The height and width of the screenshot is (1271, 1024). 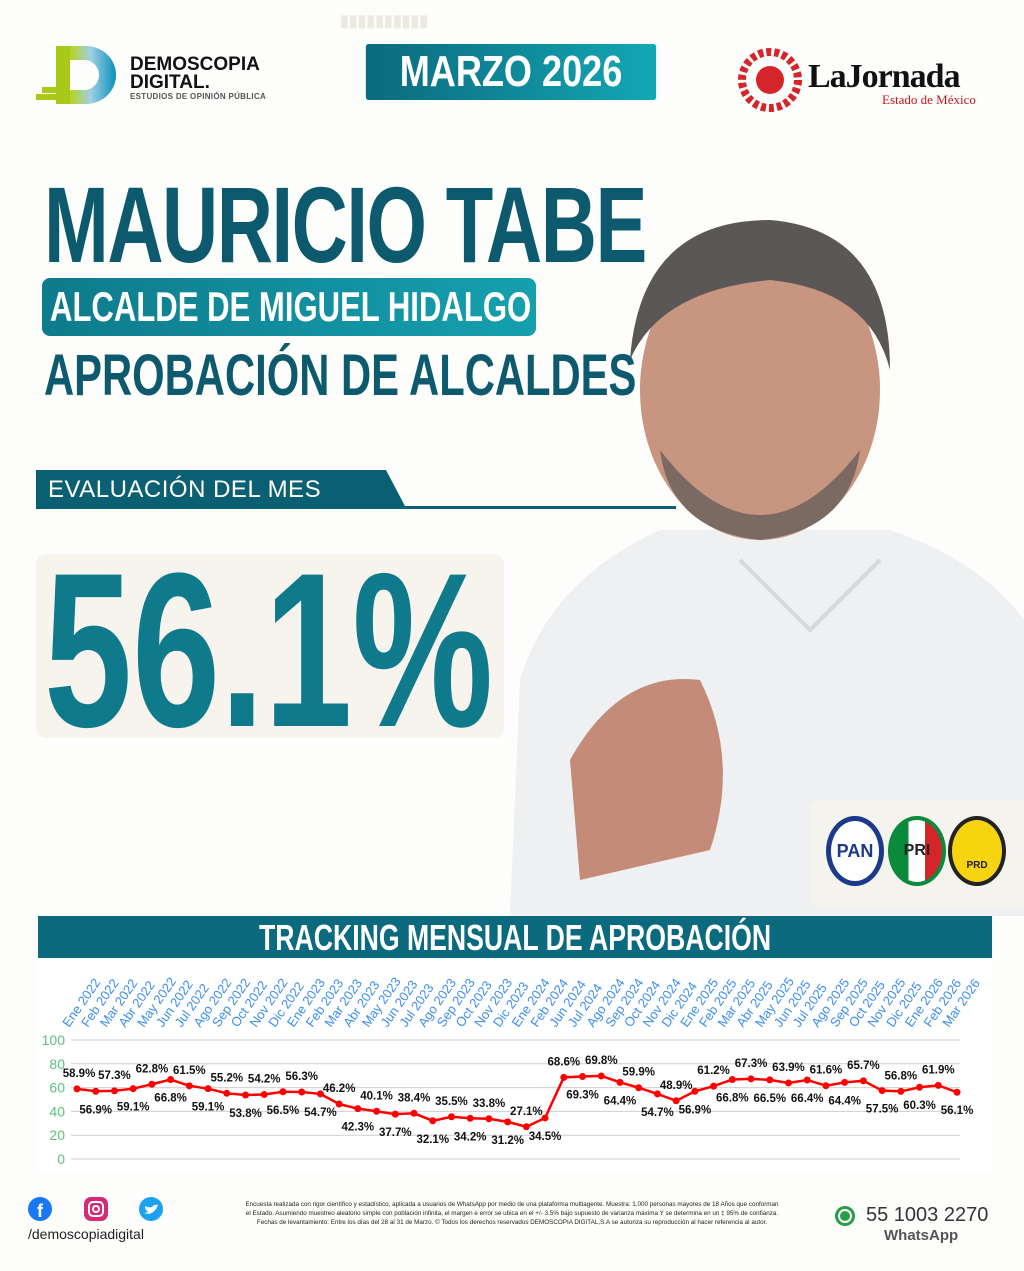 What do you see at coordinates (395, 1133) in the screenshot?
I see `data-label: 37.7%` at bounding box center [395, 1133].